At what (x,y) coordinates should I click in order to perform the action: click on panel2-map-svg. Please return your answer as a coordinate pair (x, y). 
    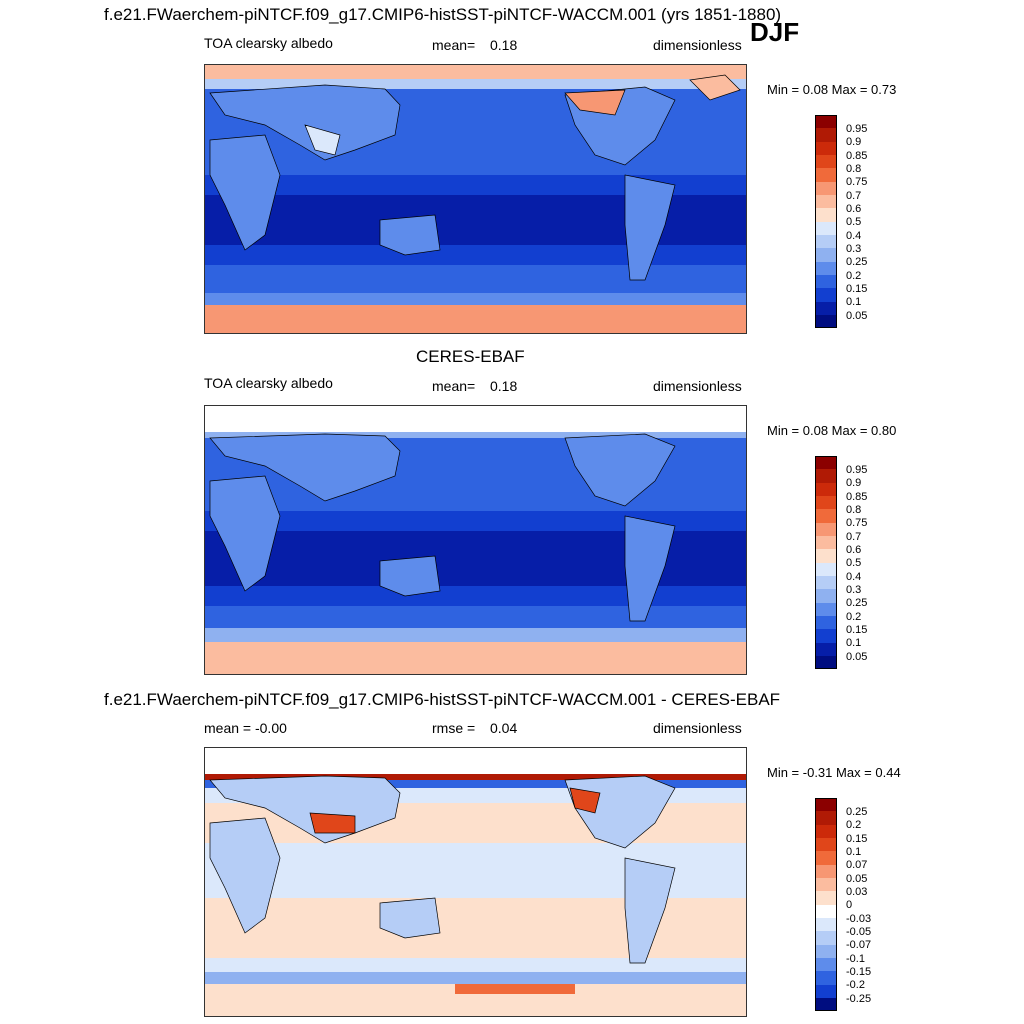
    Looking at the image, I should click on (475, 540).